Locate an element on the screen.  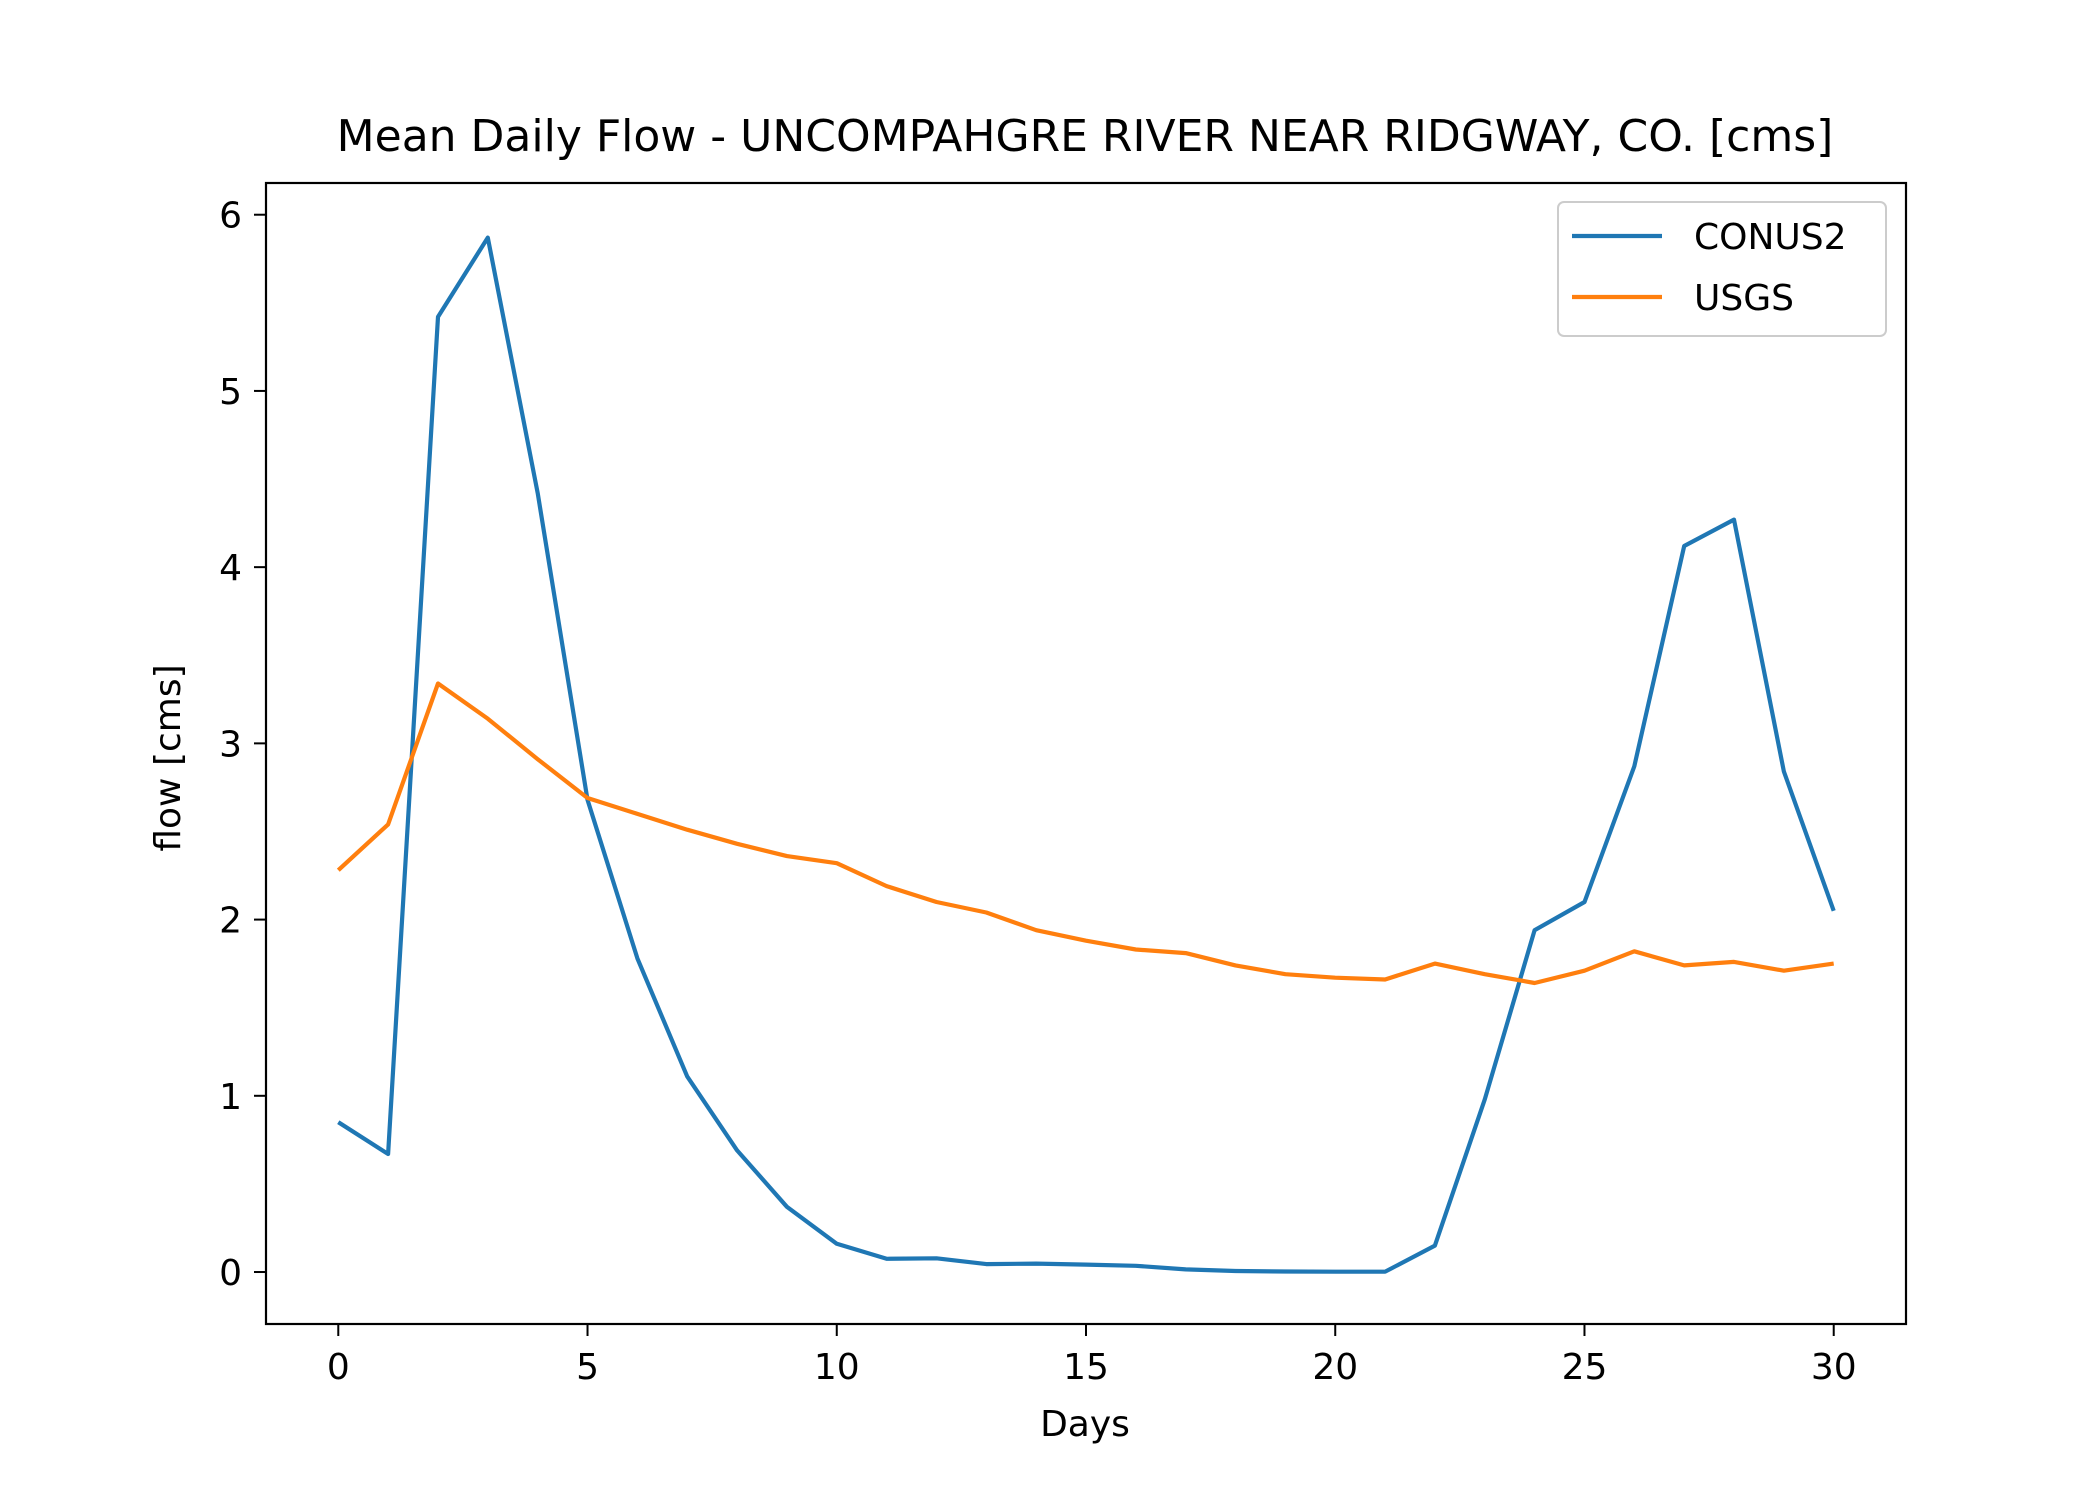
x-axis-label: Days is located at coordinates (1085, 1424).